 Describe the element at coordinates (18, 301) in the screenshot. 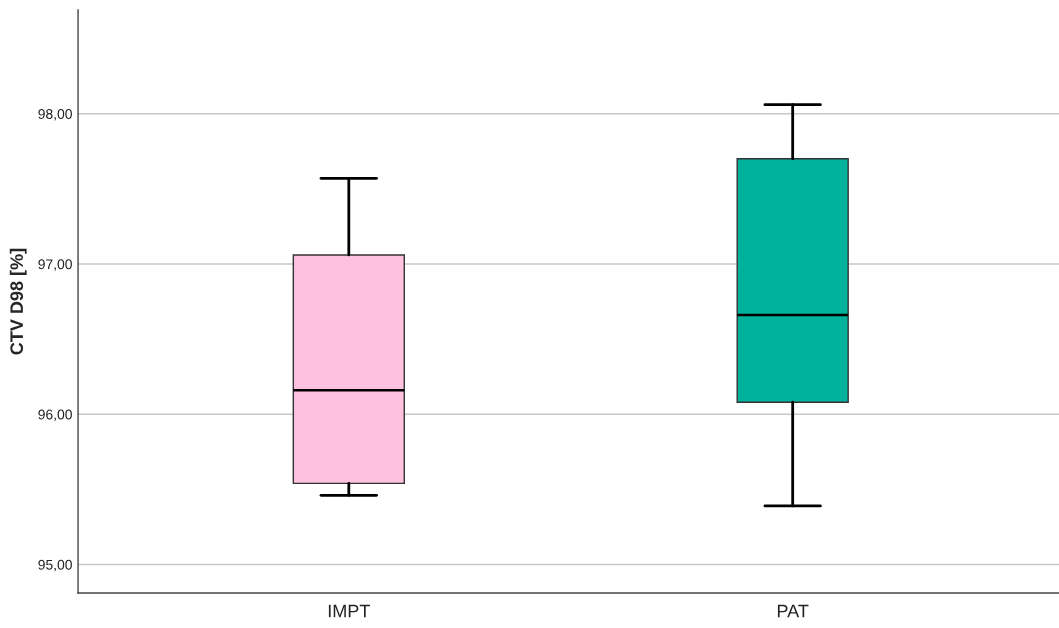

I see `y-axis-title: CTV D98 [%]` at that location.